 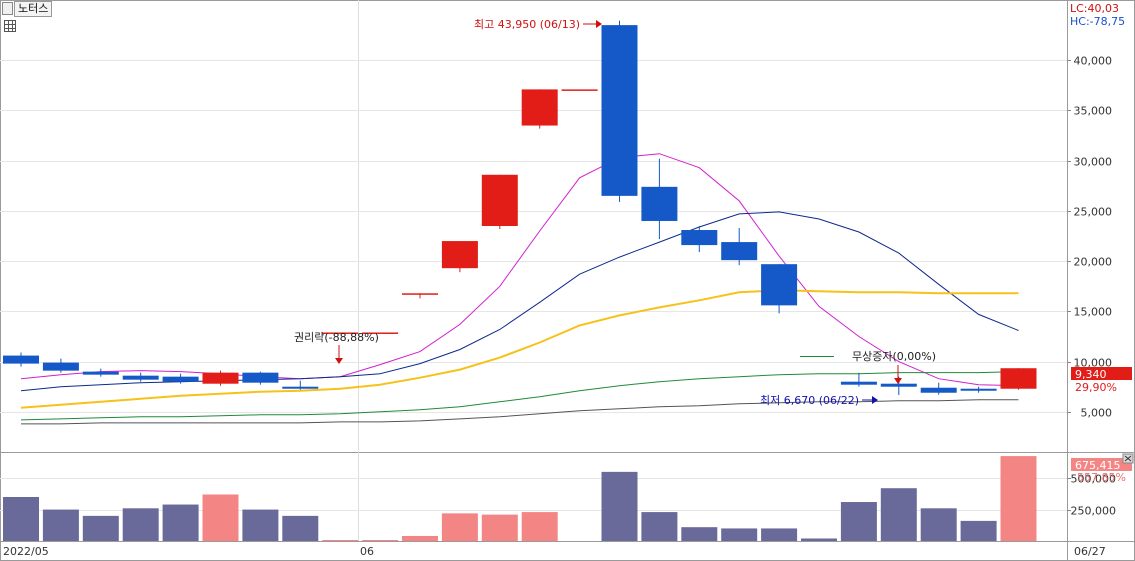 I want to click on bonus-label: 무상증자(0,00%), so click(x=894, y=356).